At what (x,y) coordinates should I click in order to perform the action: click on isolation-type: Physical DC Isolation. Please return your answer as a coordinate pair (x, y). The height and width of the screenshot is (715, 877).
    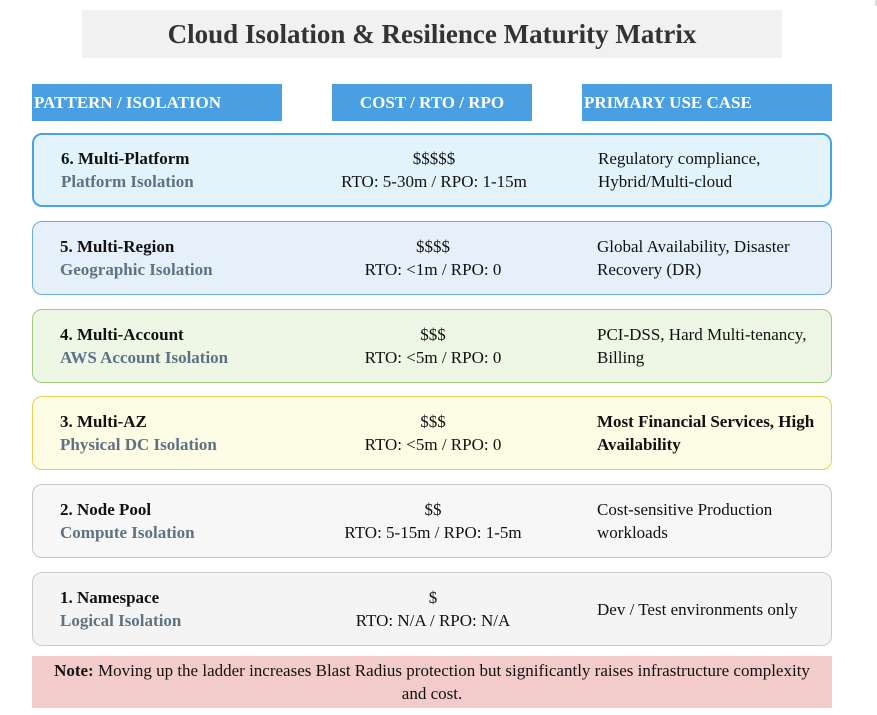
    Looking at the image, I should click on (138, 444).